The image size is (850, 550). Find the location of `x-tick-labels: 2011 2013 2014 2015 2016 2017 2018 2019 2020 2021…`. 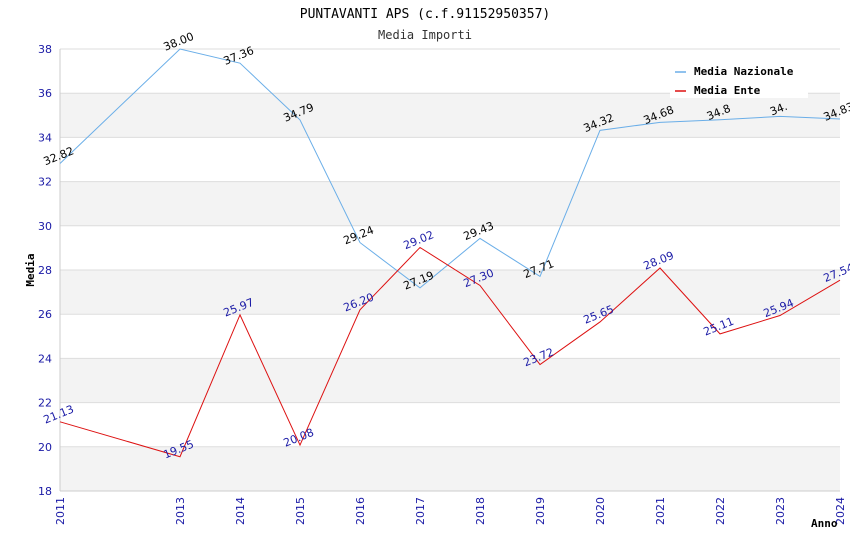

x-tick-labels: 2011 2013 2014 2015 2016 2017 2018 2019 2020 2021… is located at coordinates (450, 511).